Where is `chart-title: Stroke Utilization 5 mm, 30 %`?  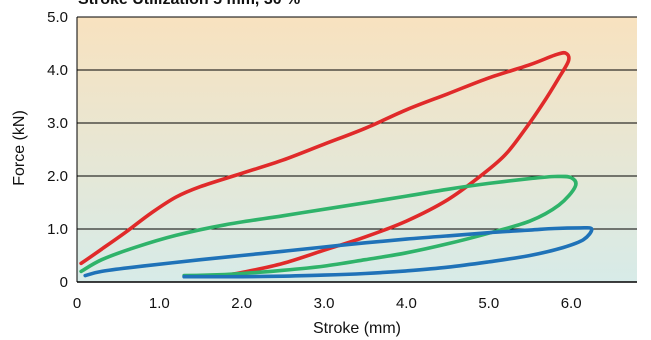 chart-title: Stroke Utilization 5 mm, 30 % is located at coordinates (189, 4).